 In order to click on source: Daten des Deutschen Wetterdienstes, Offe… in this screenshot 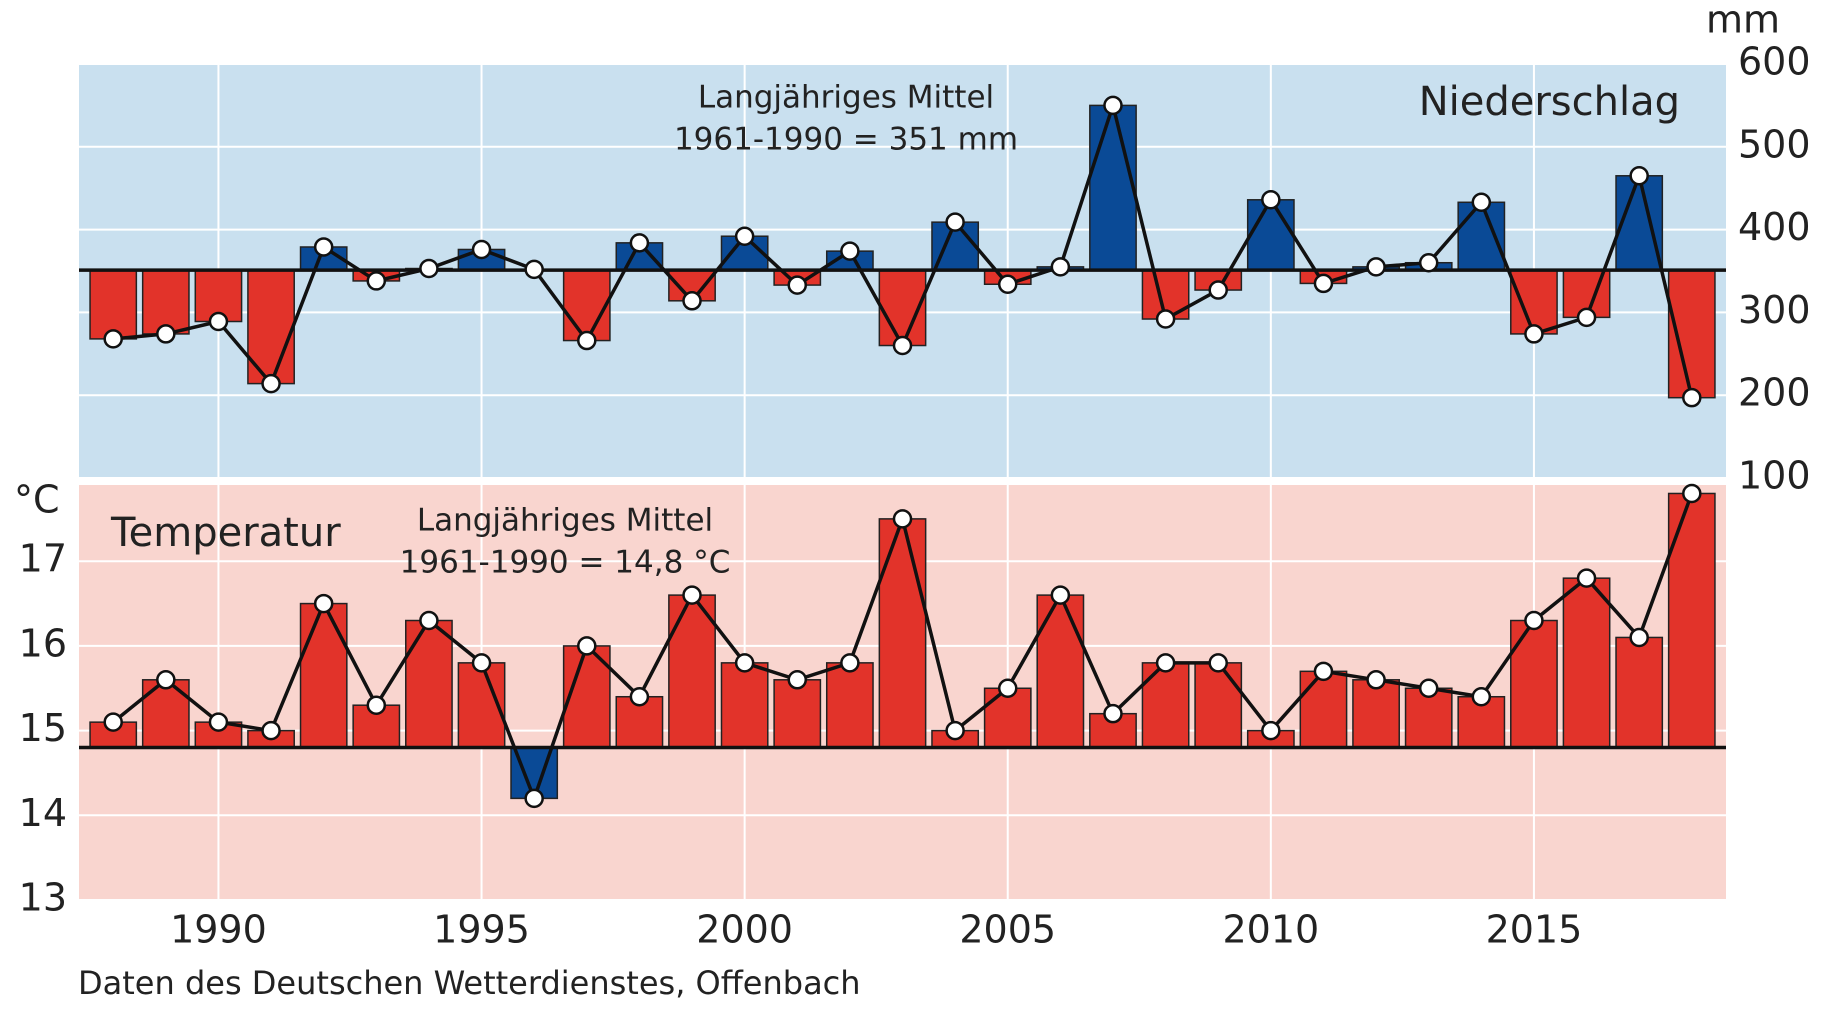, I will do `click(469, 983)`.